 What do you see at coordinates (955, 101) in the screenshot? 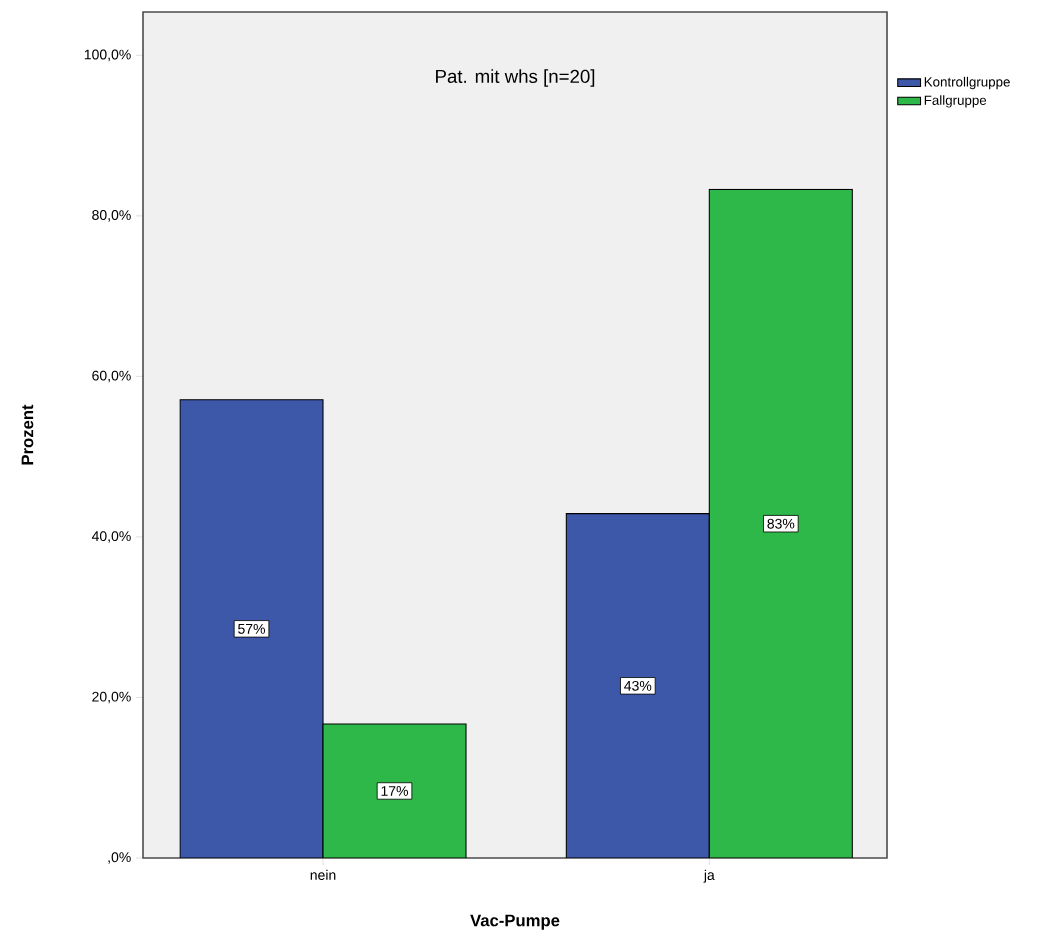
I see `legend-label: Fallgruppe` at bounding box center [955, 101].